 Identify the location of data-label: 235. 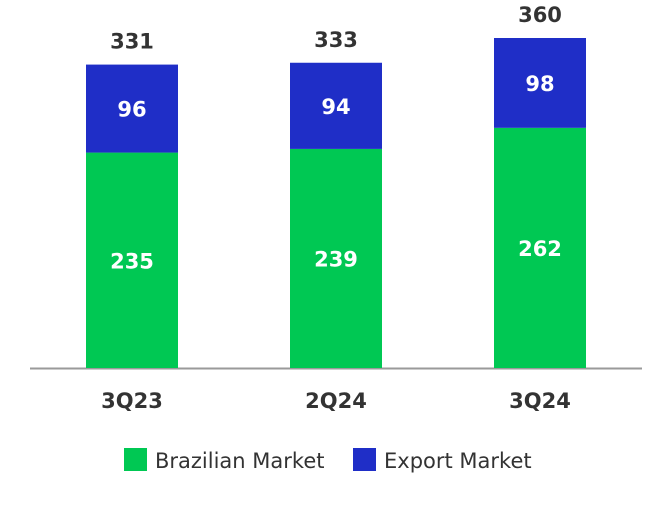
(132, 261).